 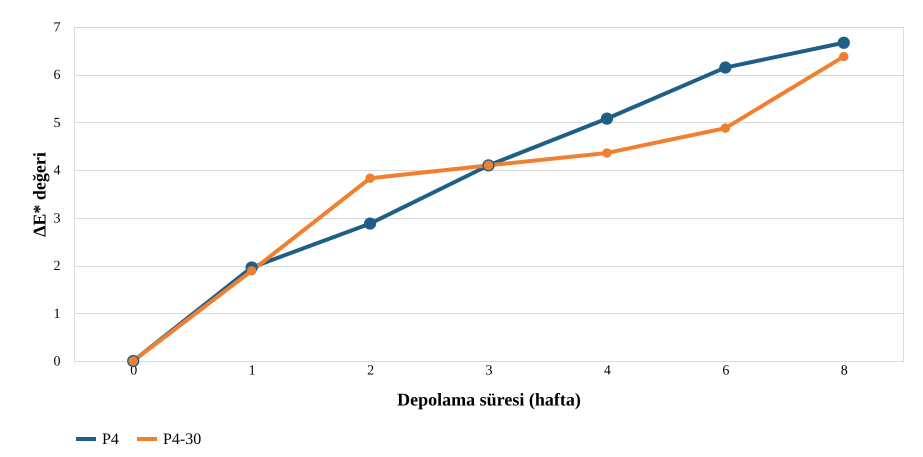 I want to click on y-axis-title: ΔE* değeri, so click(x=40, y=194).